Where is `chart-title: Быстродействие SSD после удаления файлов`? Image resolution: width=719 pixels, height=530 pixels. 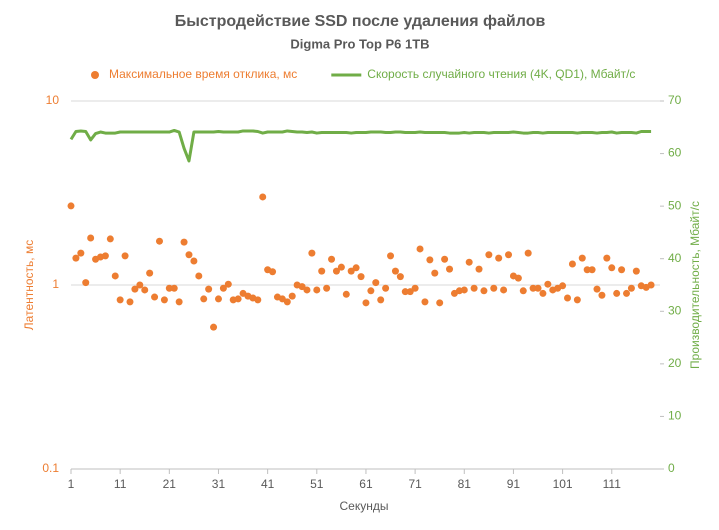
chart-title: Быстродействие SSD после удаления файлов is located at coordinates (360, 21).